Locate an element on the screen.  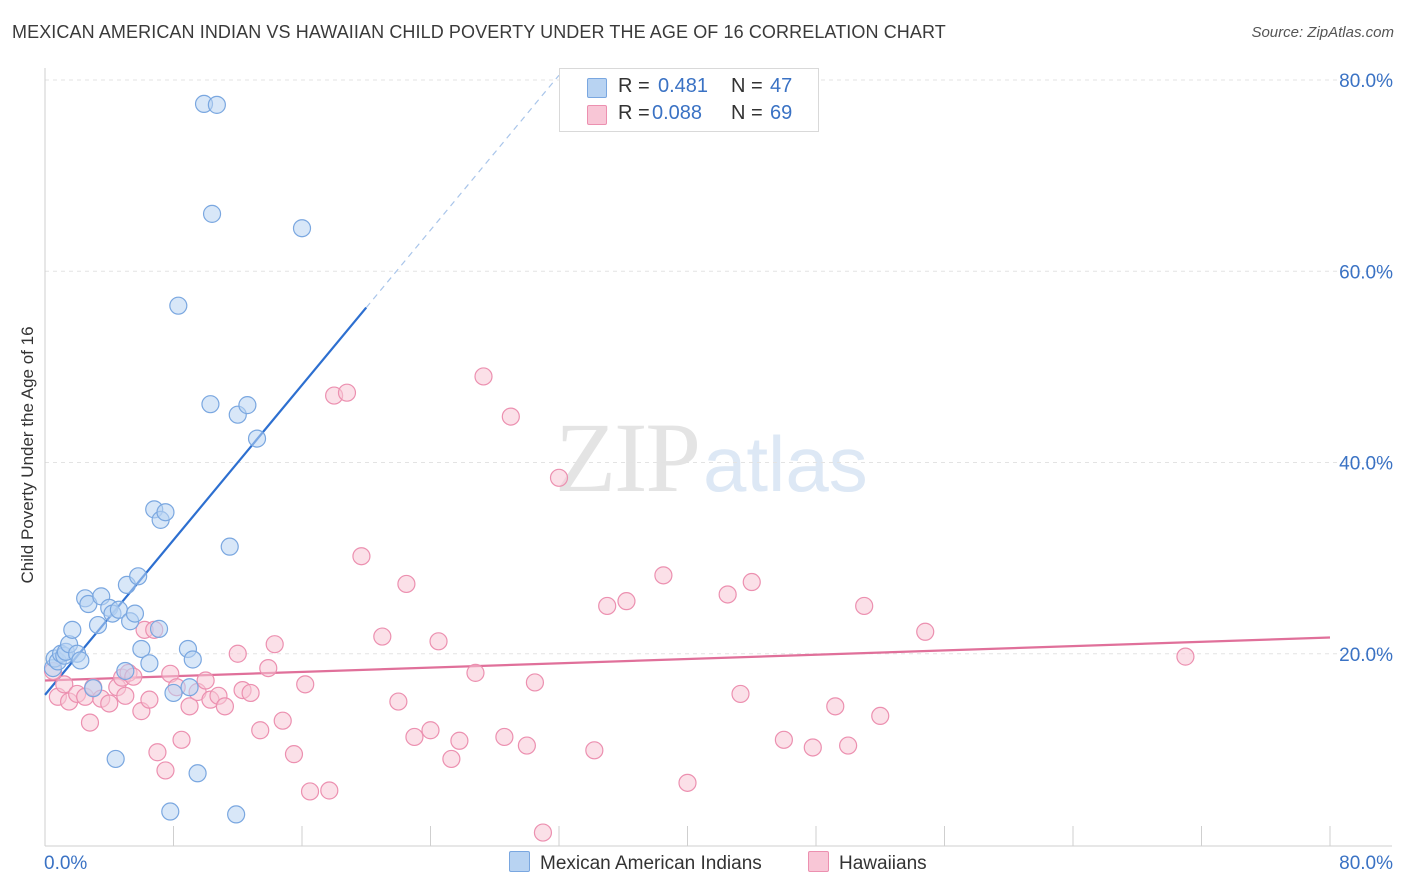
bottom-legend-swatch-blue is located at coordinates (519, 861).